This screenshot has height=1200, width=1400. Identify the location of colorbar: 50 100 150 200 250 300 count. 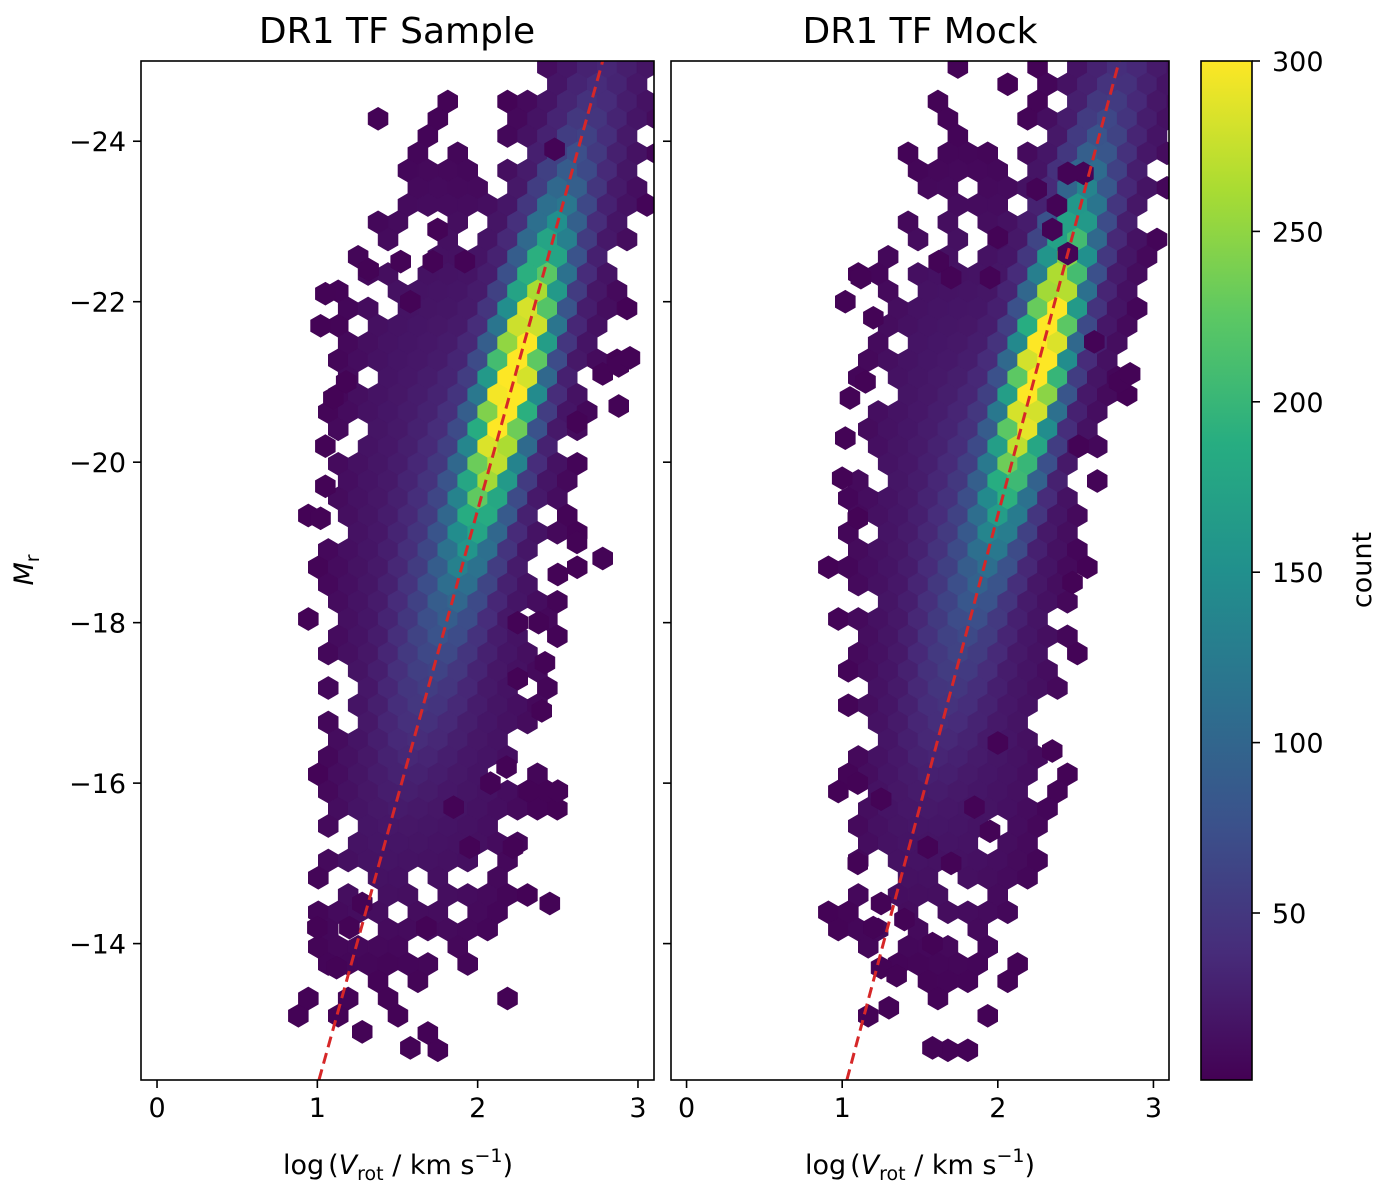
(1289, 564).